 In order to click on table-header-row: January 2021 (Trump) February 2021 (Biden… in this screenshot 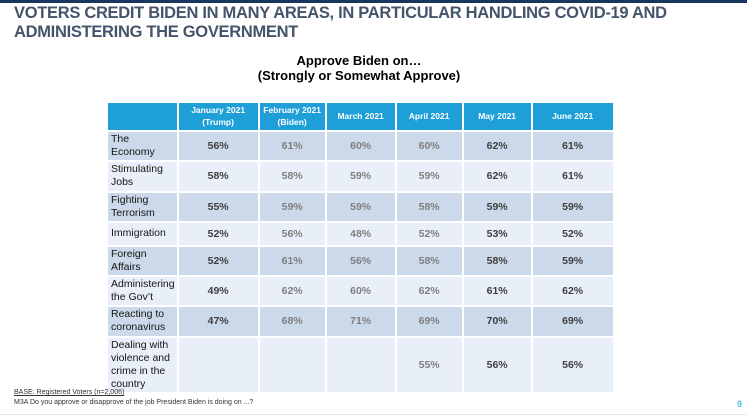, I will do `click(360, 116)`.